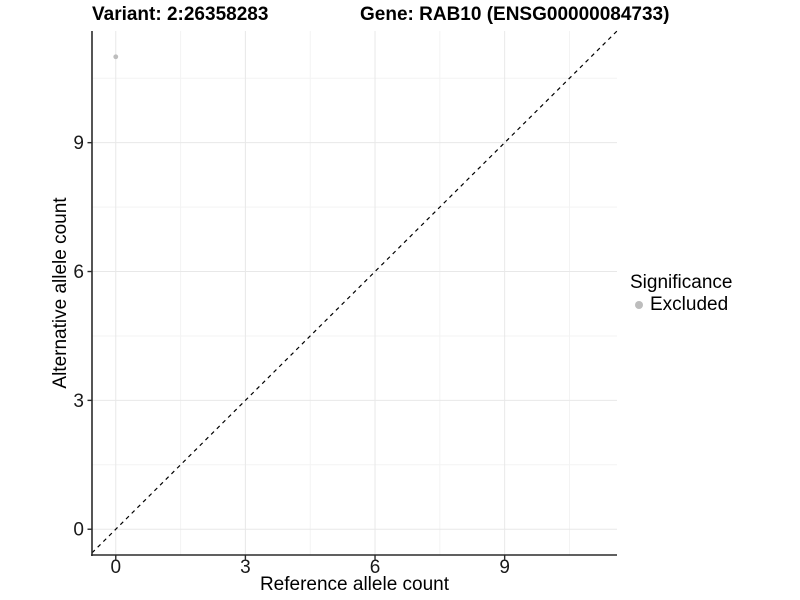  Describe the element at coordinates (115, 567) in the screenshot. I see `x-tick-label: 0` at that location.